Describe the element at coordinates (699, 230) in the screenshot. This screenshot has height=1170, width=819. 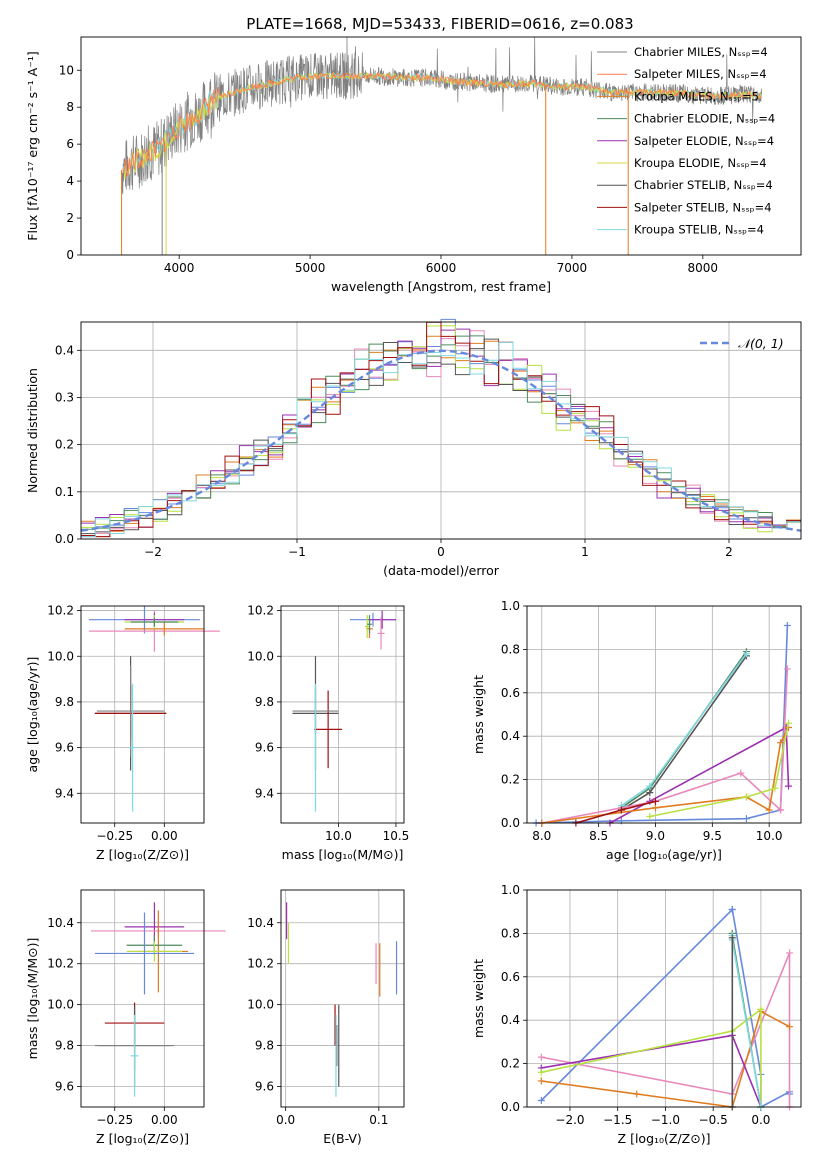
I see `legend-label: Kroupa STELIB, Nₛₛₚ=4` at that location.